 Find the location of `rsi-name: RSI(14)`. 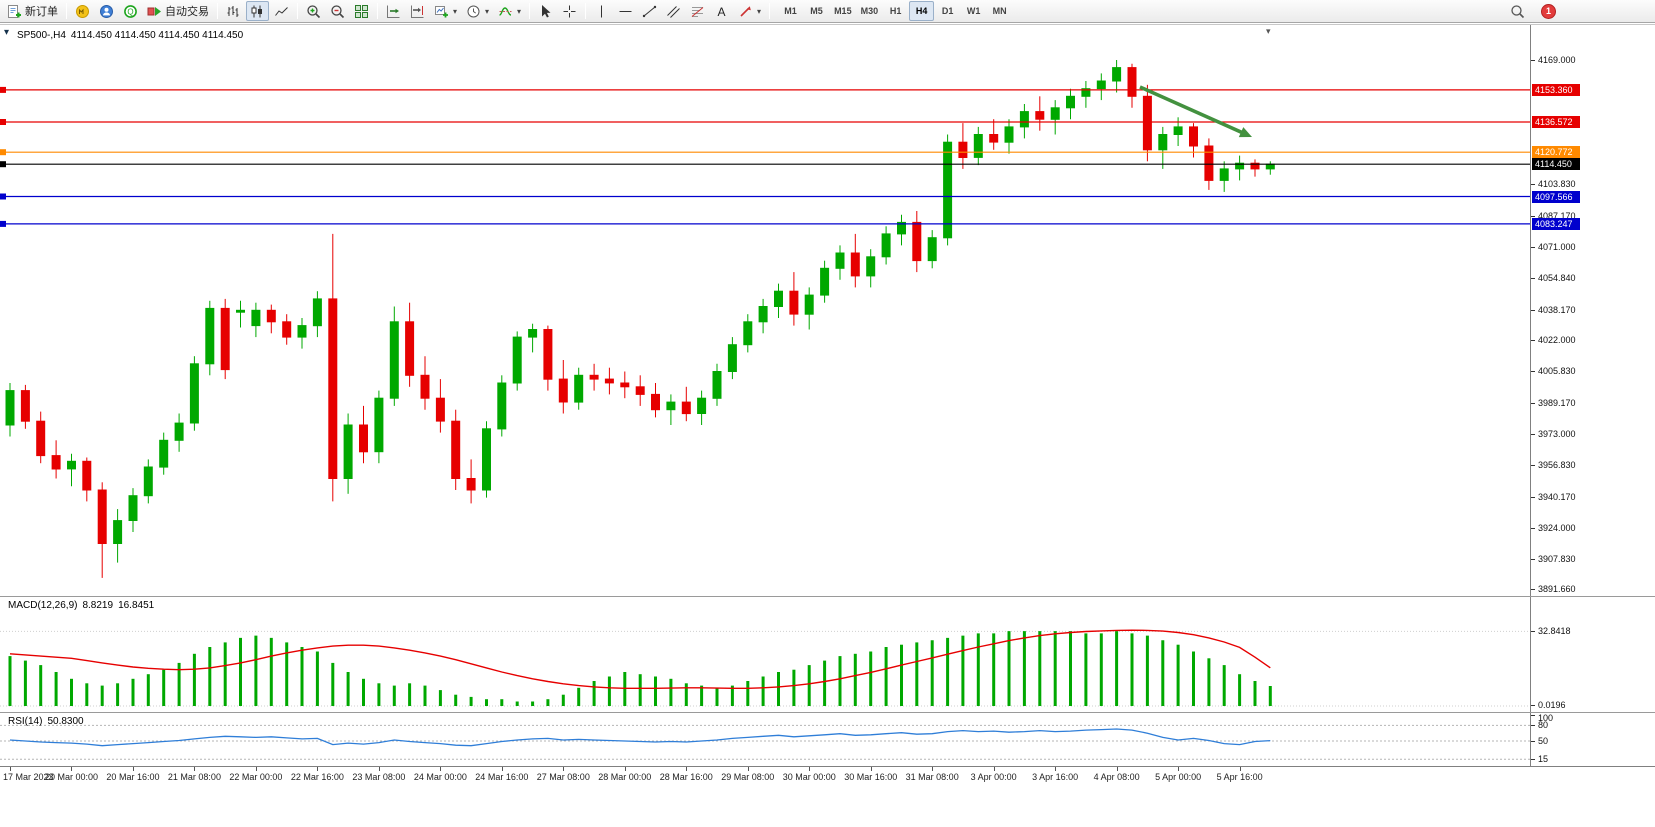

rsi-name: RSI(14) is located at coordinates (25, 721).